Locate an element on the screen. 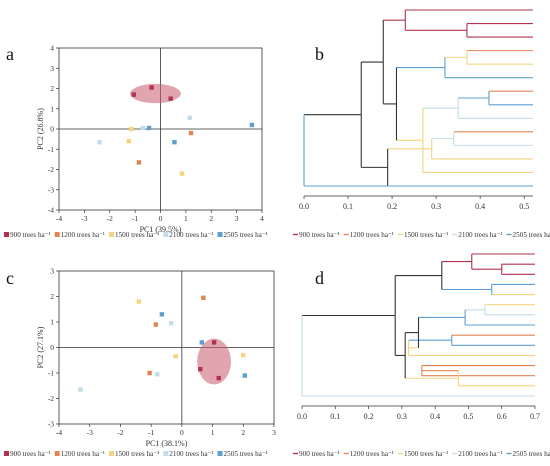 The width and height of the screenshot is (550, 466). x-tick-label: 0.7 is located at coordinates (535, 416).